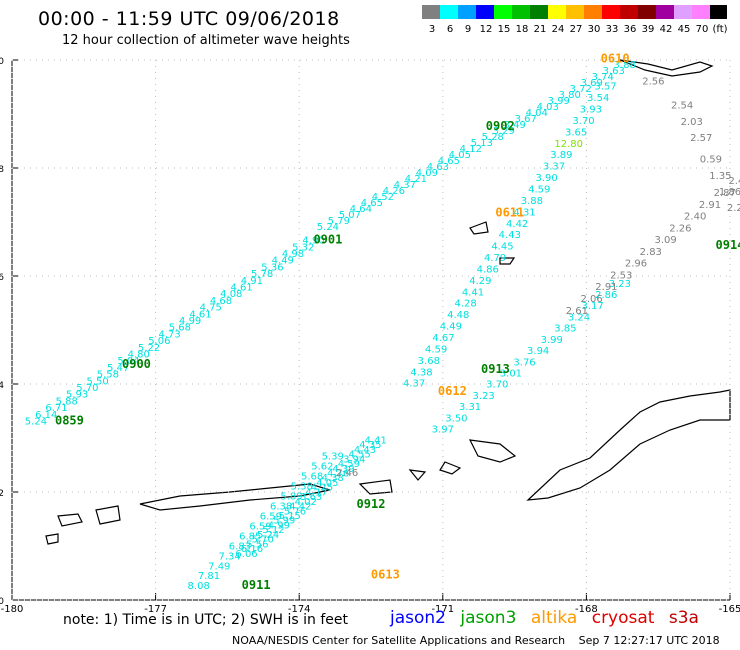  What do you see at coordinates (12, 609) in the screenshot?
I see `lon-tick-label: -180` at bounding box center [12, 609].